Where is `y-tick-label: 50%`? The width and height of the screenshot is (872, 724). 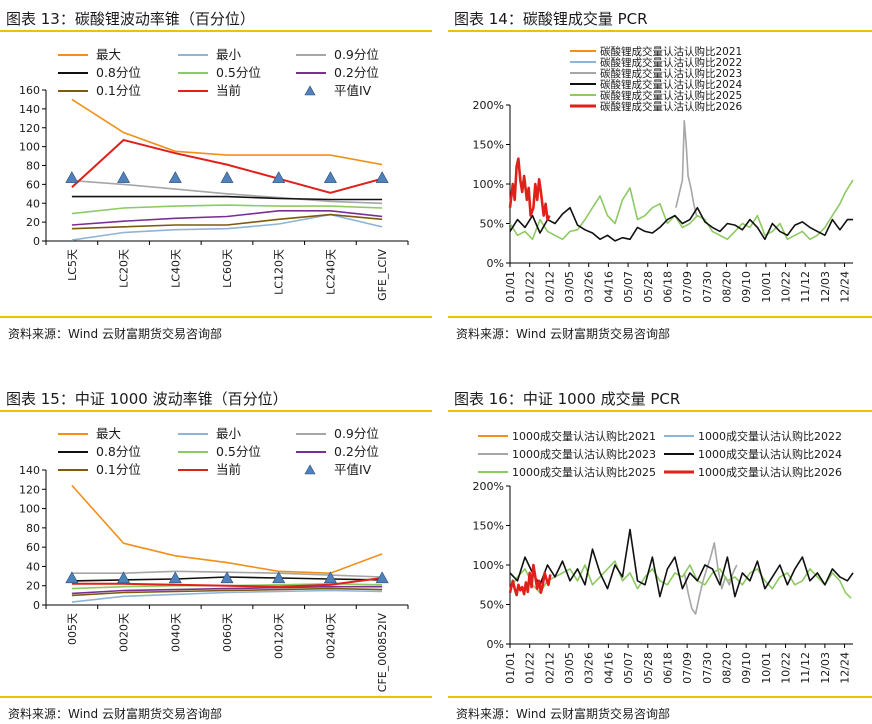 y-tick-label: 50% is located at coordinates (492, 224).